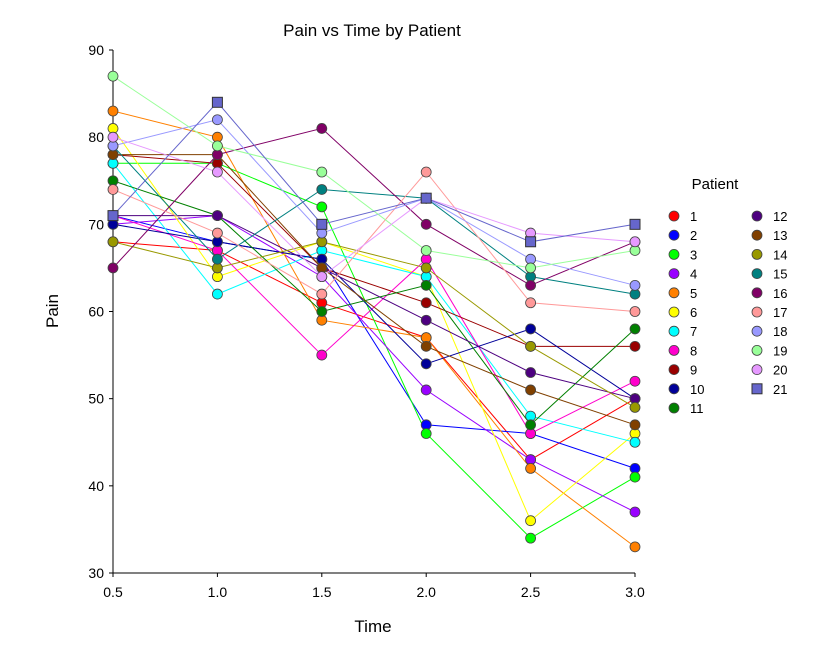 Image resolution: width=836 pixels, height=652 pixels. Describe the element at coordinates (693, 293) in the screenshot. I see `legend-label-patient-5: 5` at that location.